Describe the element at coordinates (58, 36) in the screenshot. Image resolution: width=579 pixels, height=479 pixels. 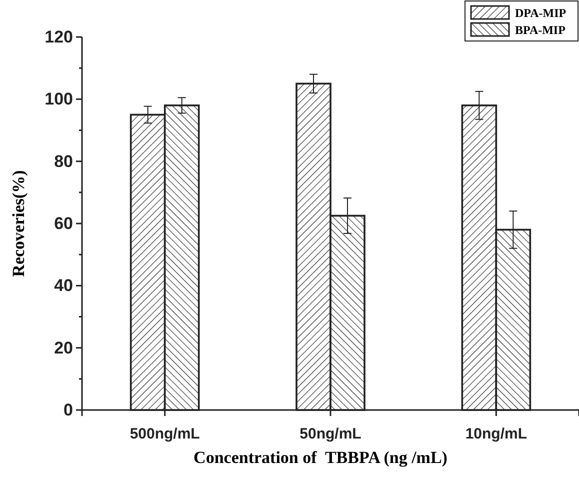
I see `y-tick-label: 120` at that location.